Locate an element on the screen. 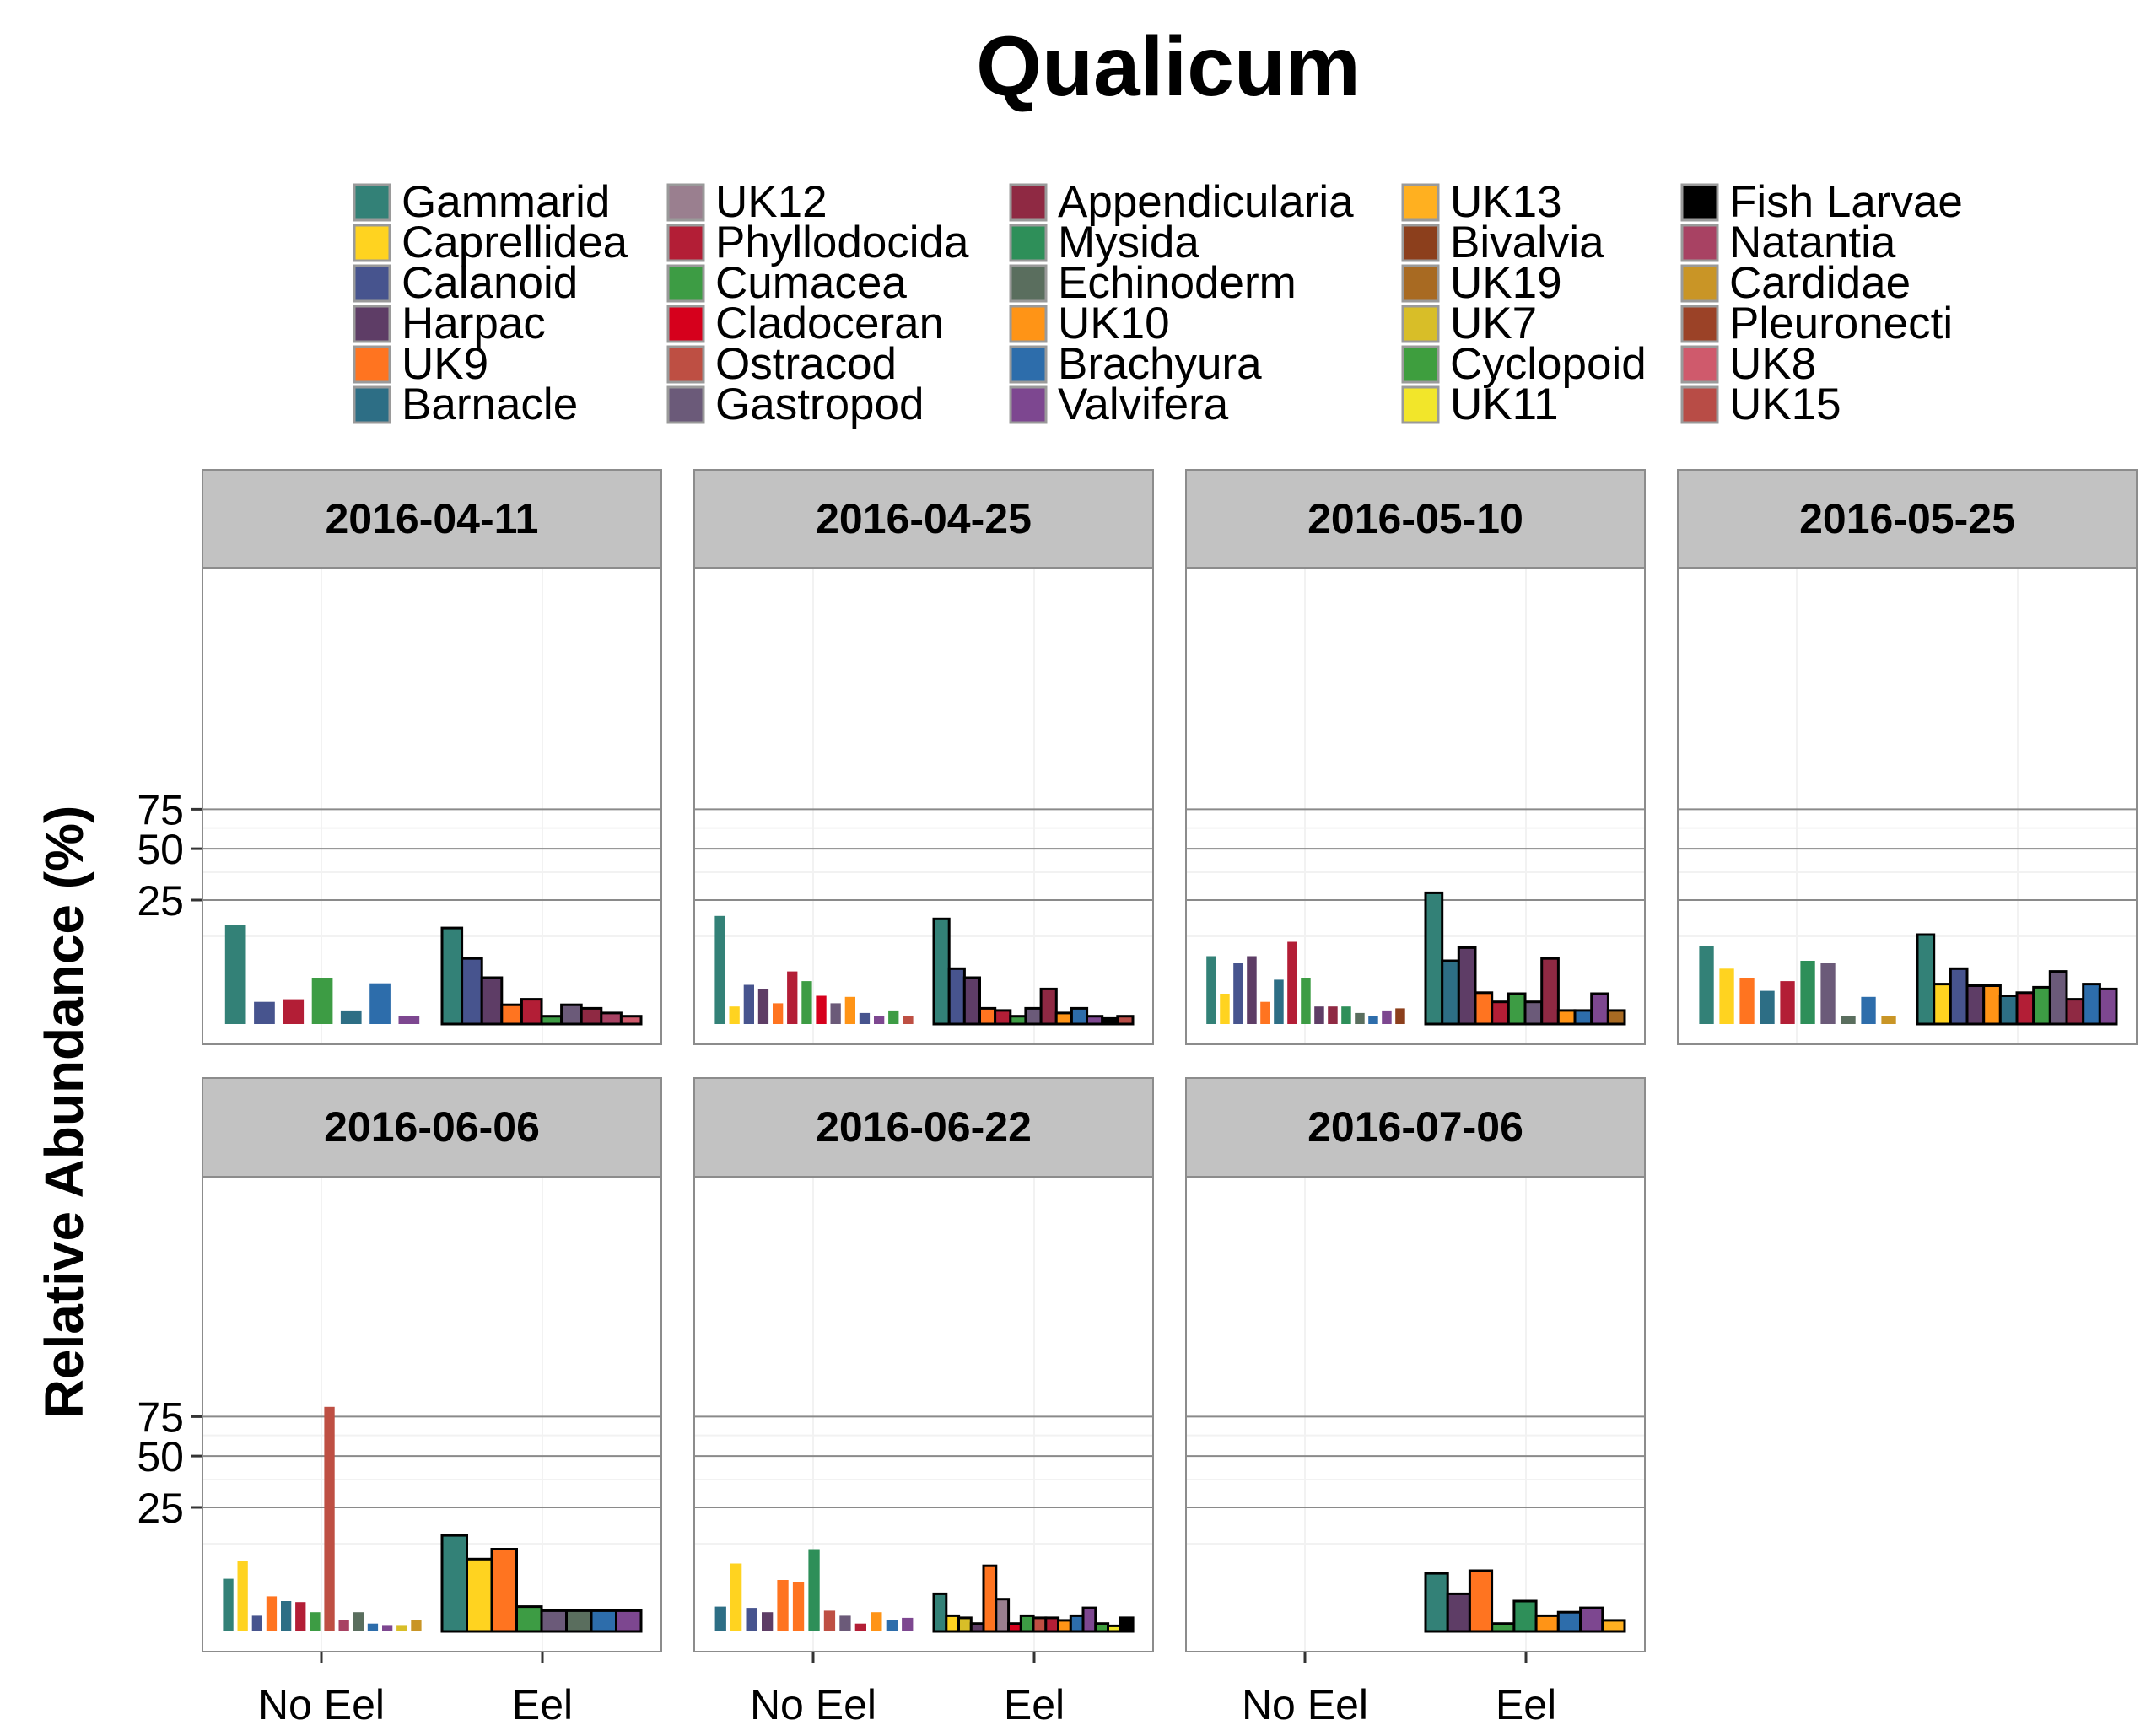 The height and width of the screenshot is (1736, 2151). y-tick-label: 75 is located at coordinates (160, 1418).